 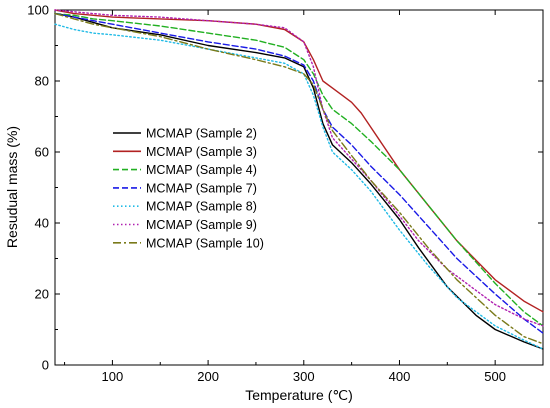 I want to click on x-tick-label: 100, so click(x=113, y=376).